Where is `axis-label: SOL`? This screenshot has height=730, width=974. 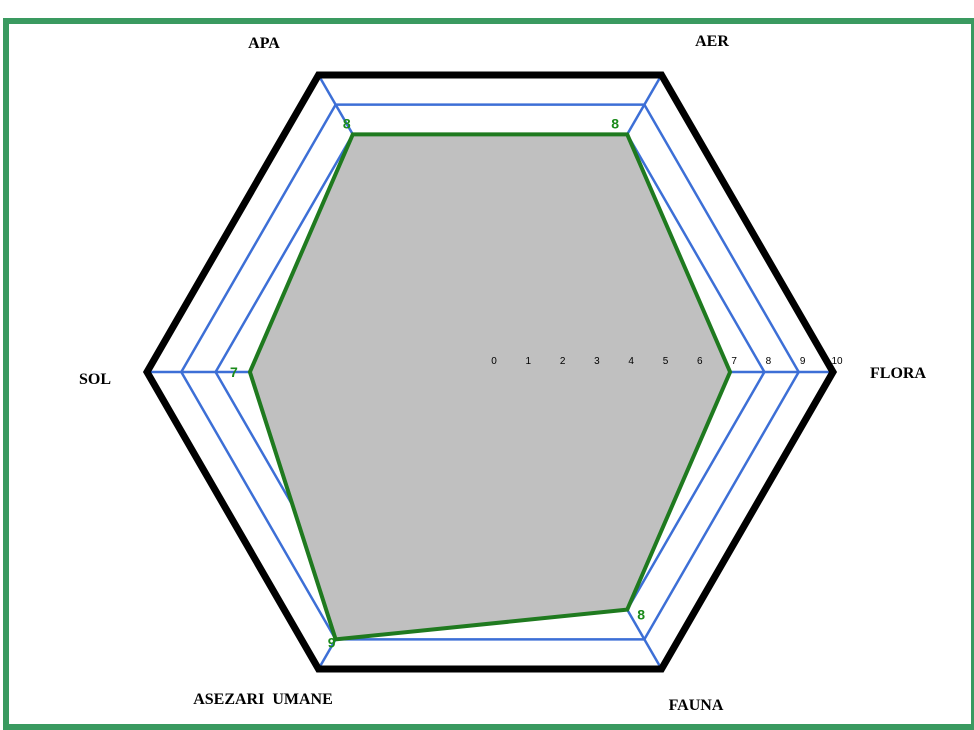
axis-label: SOL is located at coordinates (95, 379).